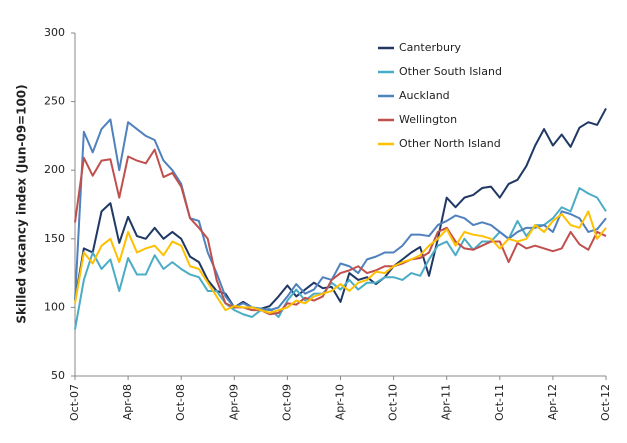 The width and height of the screenshot is (627, 443). I want to click on x-tick-label: Oct-11, so click(499, 402).